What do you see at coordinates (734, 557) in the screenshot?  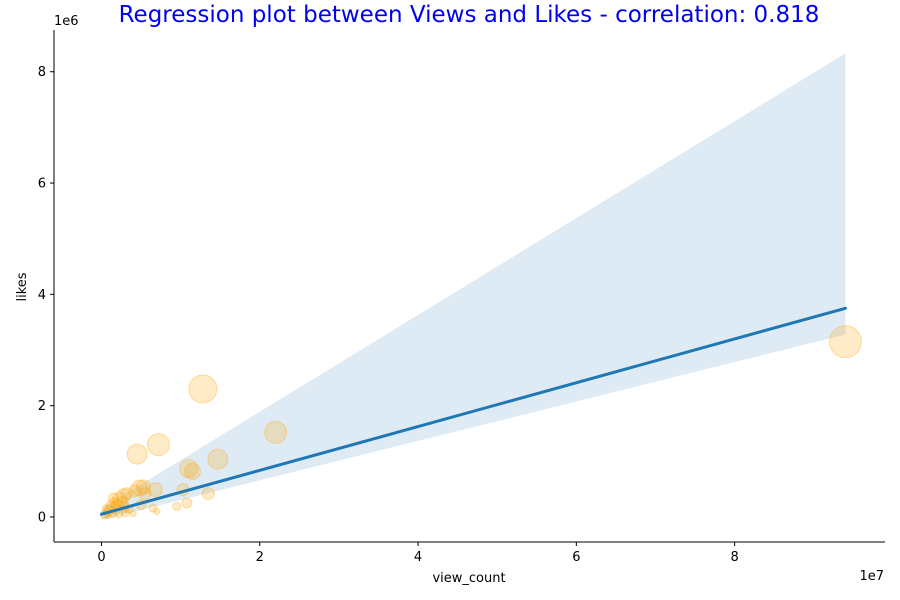 I see `x-tick-label-4: 8` at bounding box center [734, 557].